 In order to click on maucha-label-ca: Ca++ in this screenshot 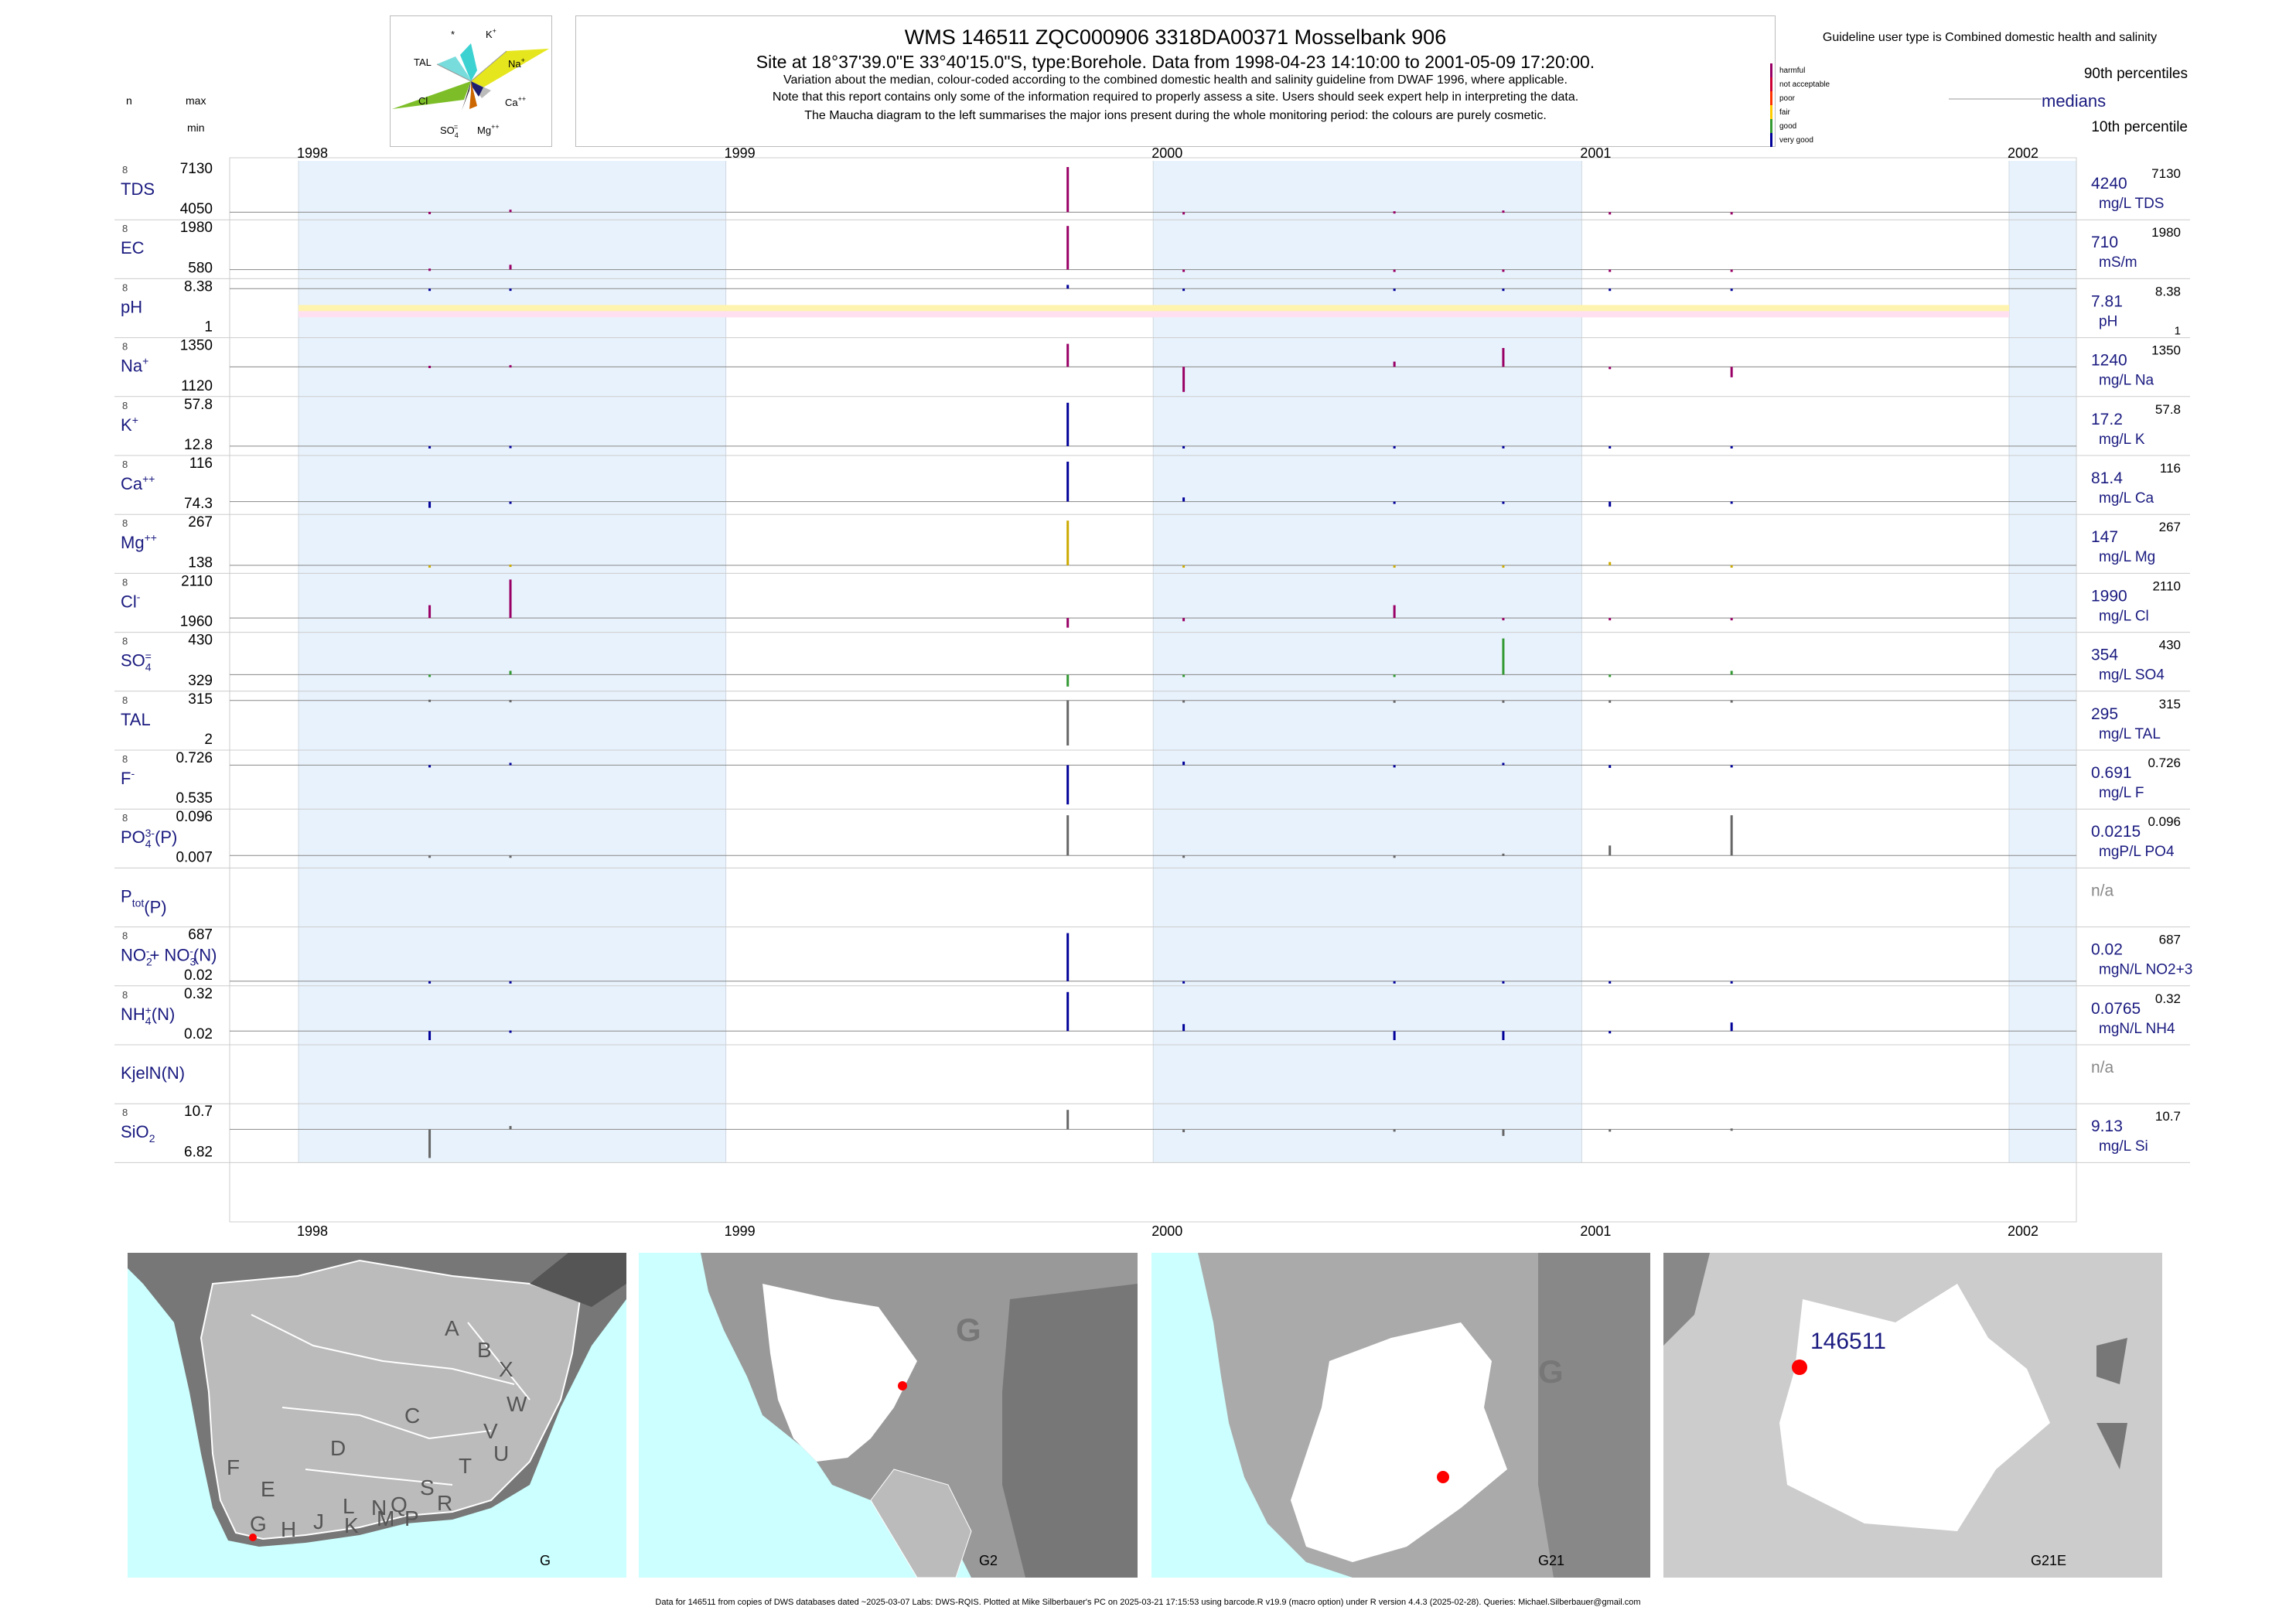, I will do `click(515, 101)`.